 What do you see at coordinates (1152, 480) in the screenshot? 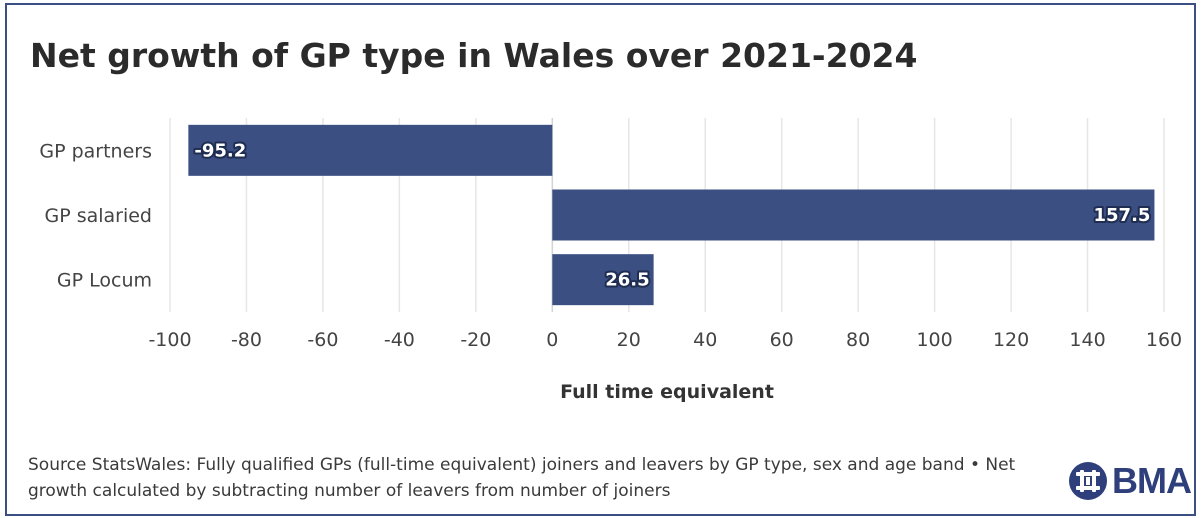
I see `logo-text: BMA` at bounding box center [1152, 480].